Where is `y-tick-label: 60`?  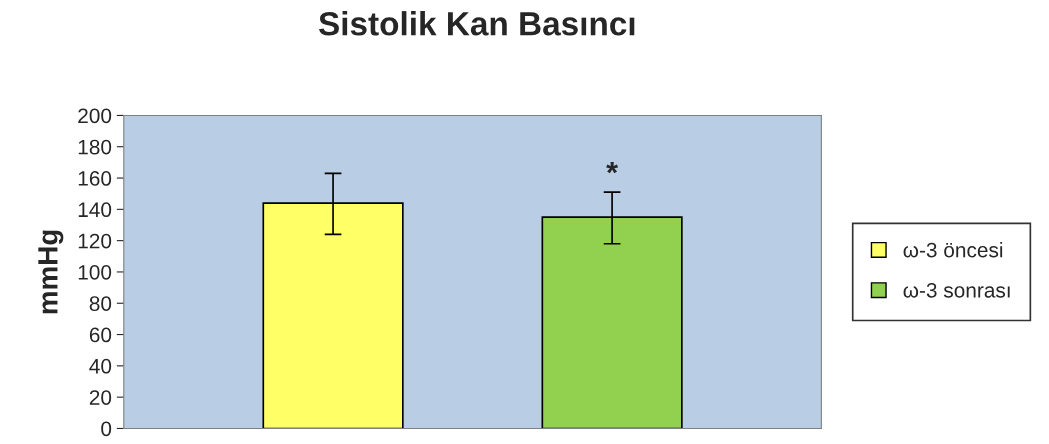
y-tick-label: 60 is located at coordinates (100, 335).